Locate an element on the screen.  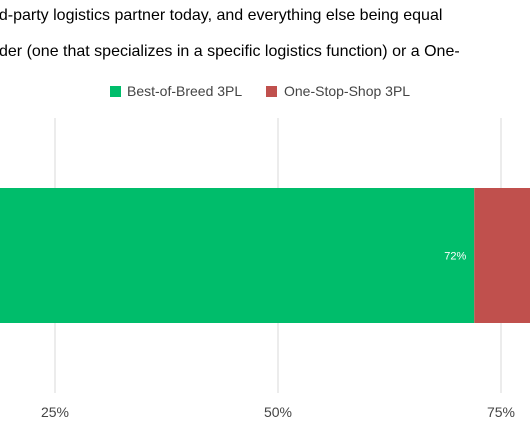
x-tick-label-50: 50% is located at coordinates (278, 412).